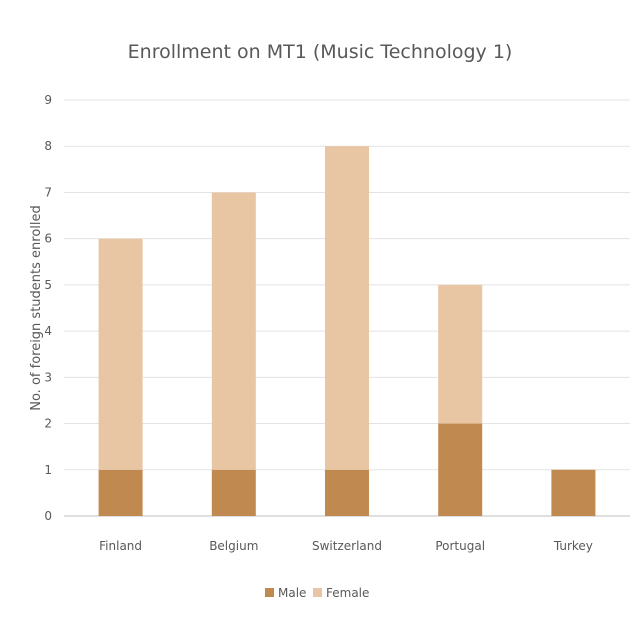 This screenshot has width=640, height=640. Describe the element at coordinates (320, 52) in the screenshot. I see `chart-title: Enrollment on MT1 (Music Technology 1)` at that location.